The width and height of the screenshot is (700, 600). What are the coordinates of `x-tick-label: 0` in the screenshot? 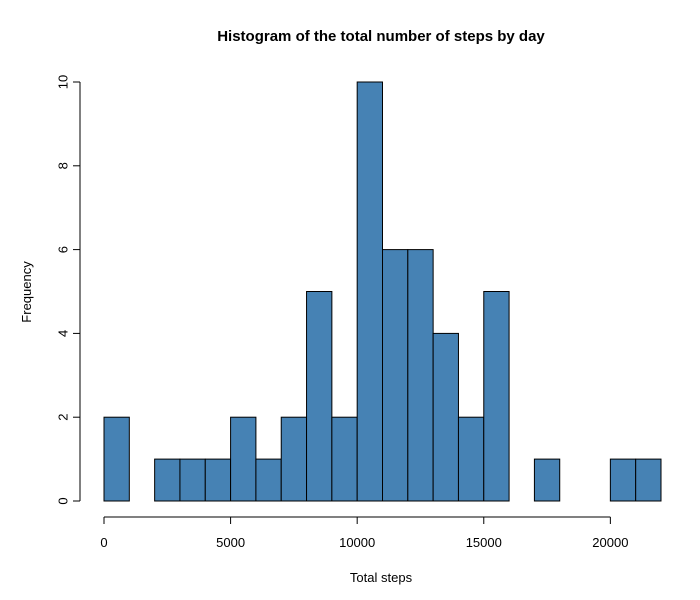 It's located at (103, 542).